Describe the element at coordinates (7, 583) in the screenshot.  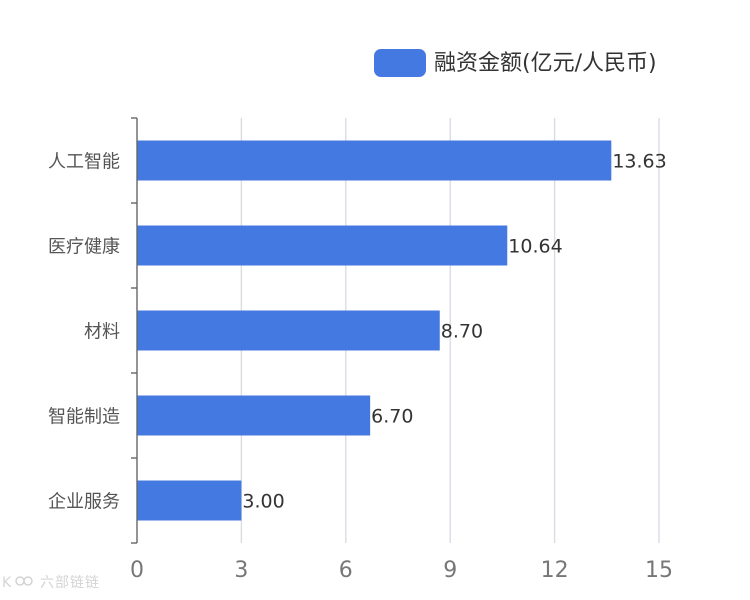
I see `svg-text: K` at that location.